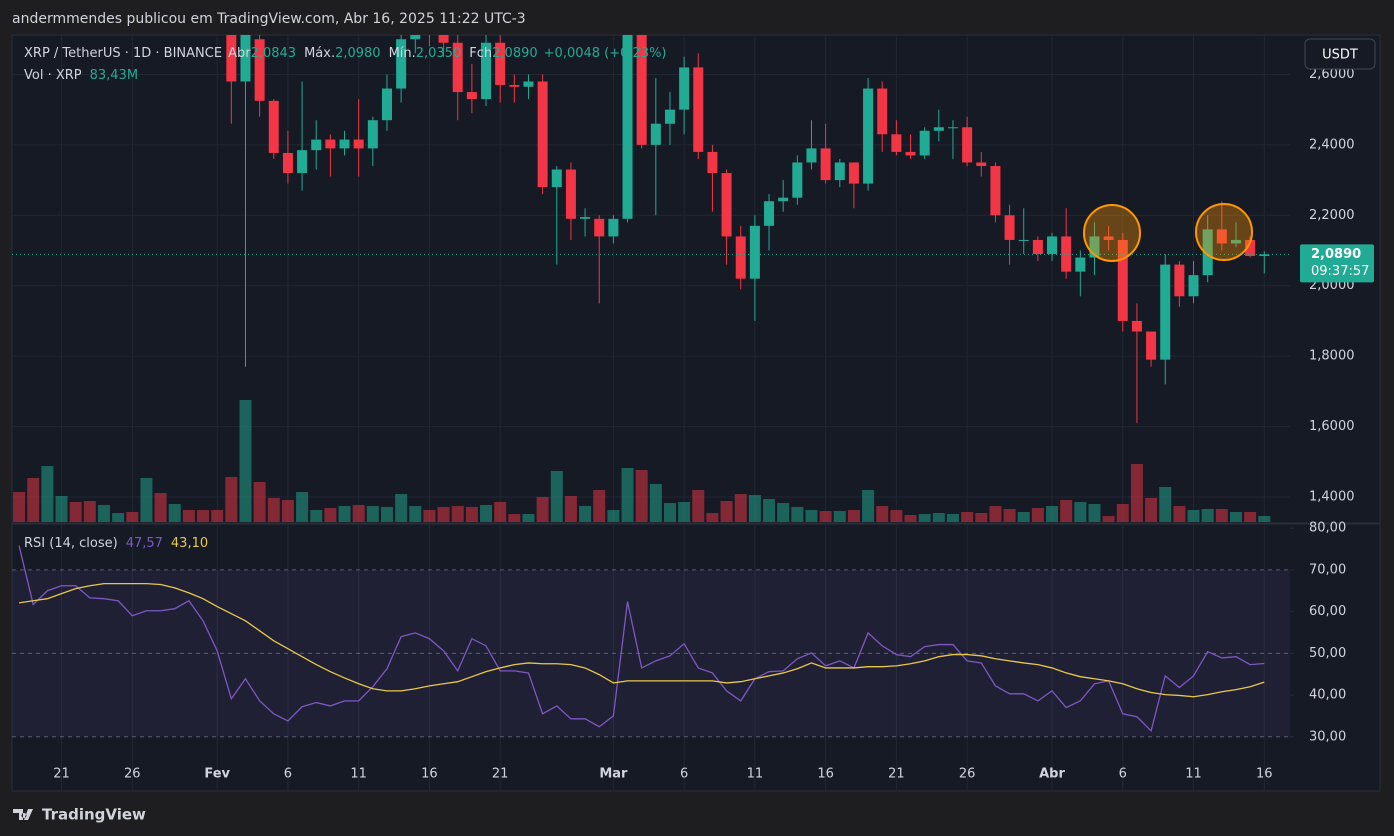 Image resolution: width=1394 pixels, height=836 pixels. What do you see at coordinates (684, 774) in the screenshot?
I see `x-tick-label: 6` at bounding box center [684, 774].